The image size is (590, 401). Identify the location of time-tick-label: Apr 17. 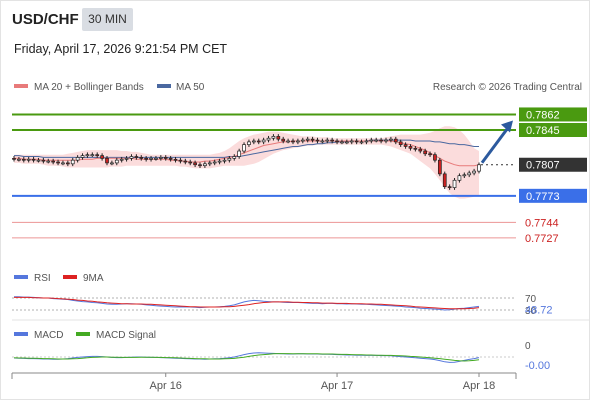
(337, 386).